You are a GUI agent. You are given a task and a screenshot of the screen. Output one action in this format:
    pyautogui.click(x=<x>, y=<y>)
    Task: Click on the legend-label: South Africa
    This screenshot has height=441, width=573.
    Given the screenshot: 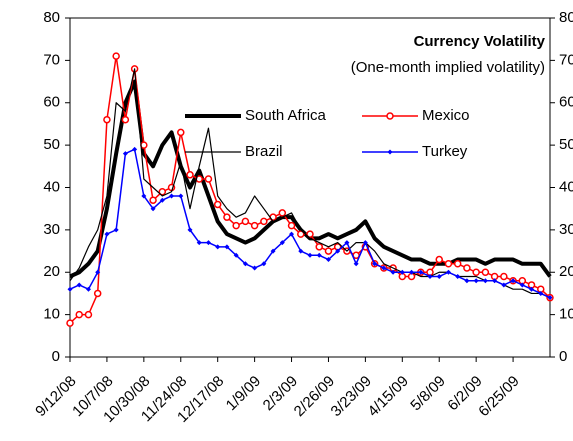 What is the action you would take?
    pyautogui.click(x=286, y=115)
    